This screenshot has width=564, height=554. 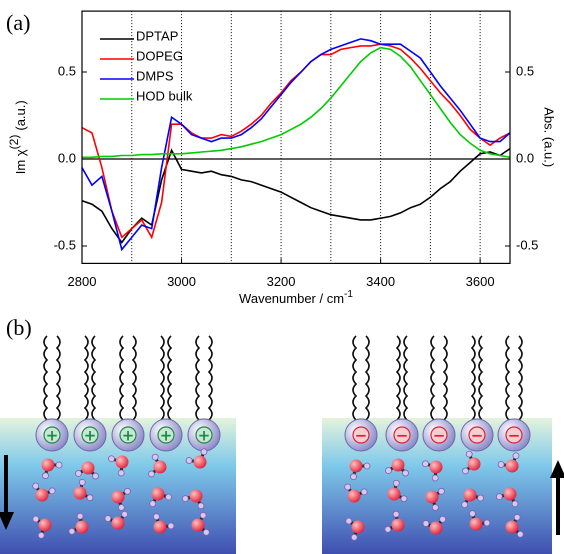 I want to click on legend-label: DPTAP, so click(x=157, y=35).